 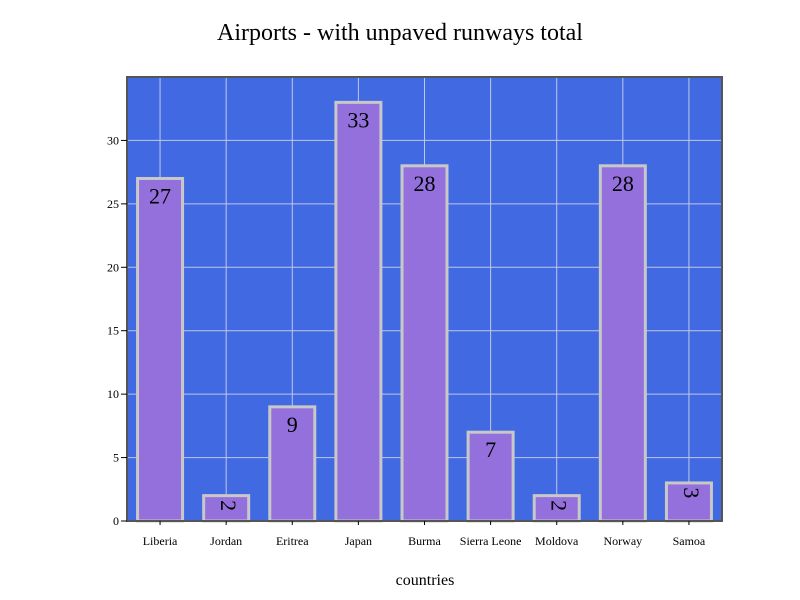 What do you see at coordinates (116, 521) in the screenshot?
I see `y-tick-label: 0` at bounding box center [116, 521].